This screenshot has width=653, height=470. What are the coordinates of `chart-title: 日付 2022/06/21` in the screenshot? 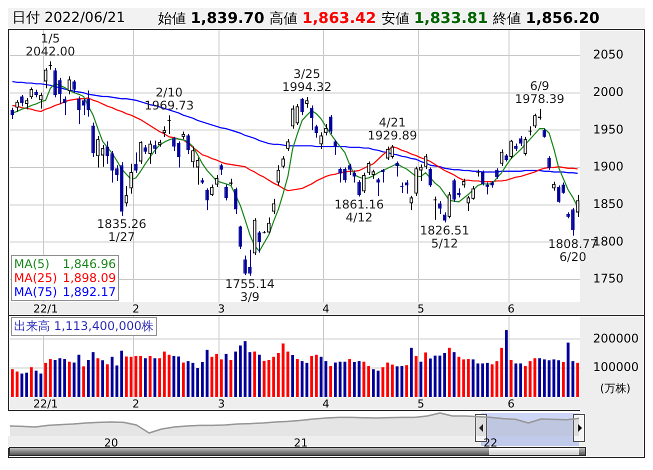 It's located at (69, 18).